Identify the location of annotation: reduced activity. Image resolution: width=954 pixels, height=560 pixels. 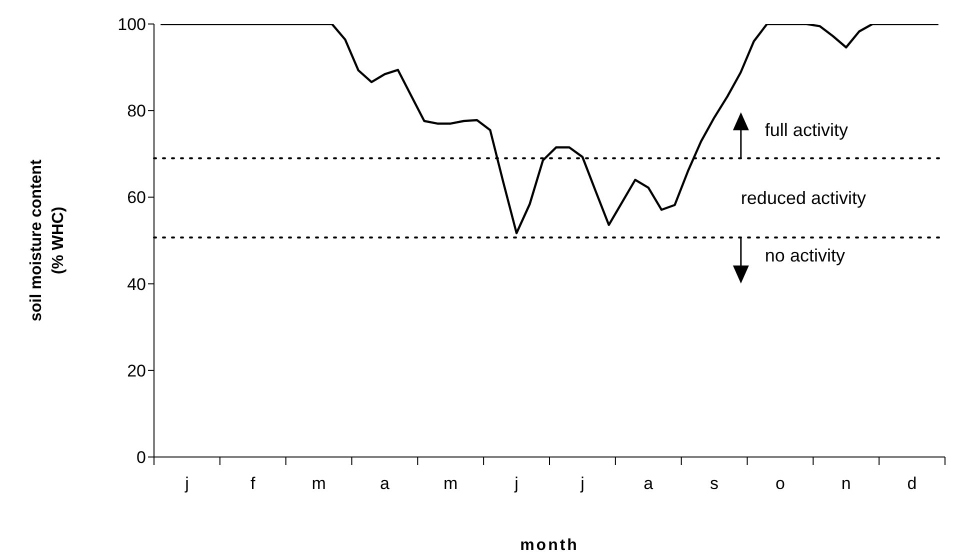
(803, 198).